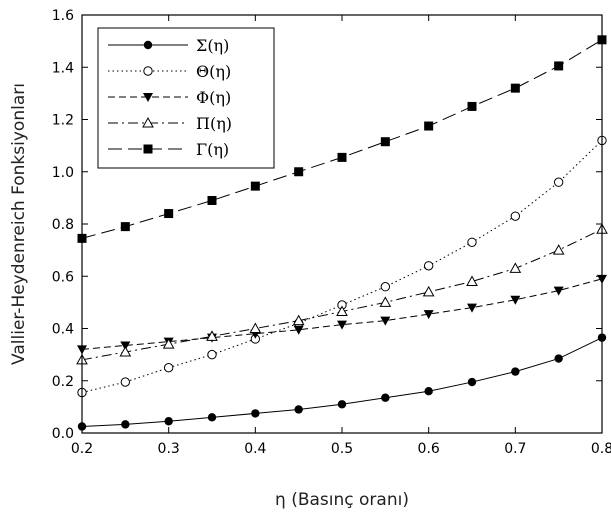  What do you see at coordinates (82, 449) in the screenshot?
I see `x-tick-label: 0.2` at bounding box center [82, 449].